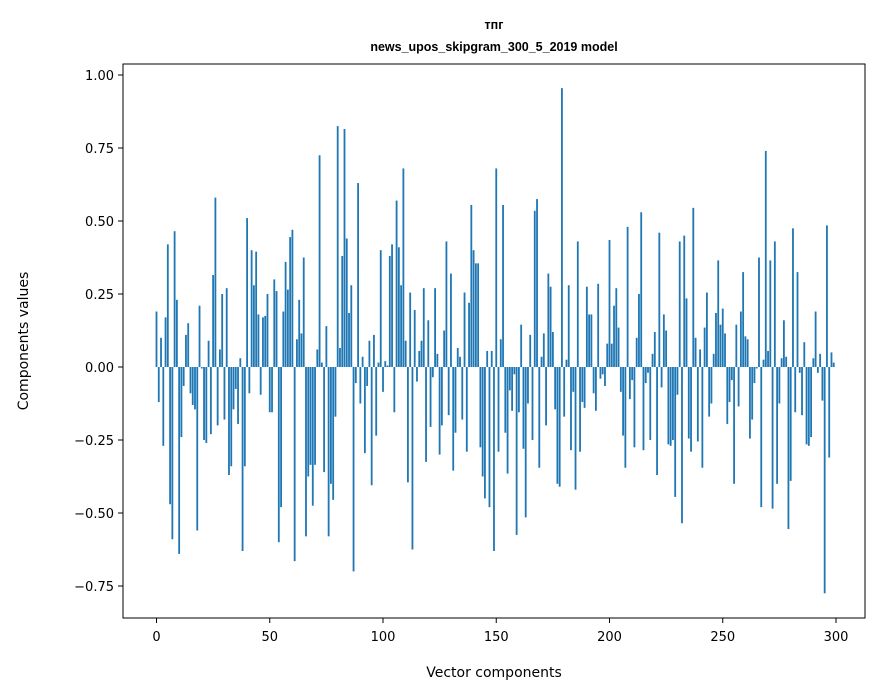 The image size is (880, 696). What do you see at coordinates (500, 631) in the screenshot?
I see `x-axis: 0 50 100 150 200 250 300` at bounding box center [500, 631].